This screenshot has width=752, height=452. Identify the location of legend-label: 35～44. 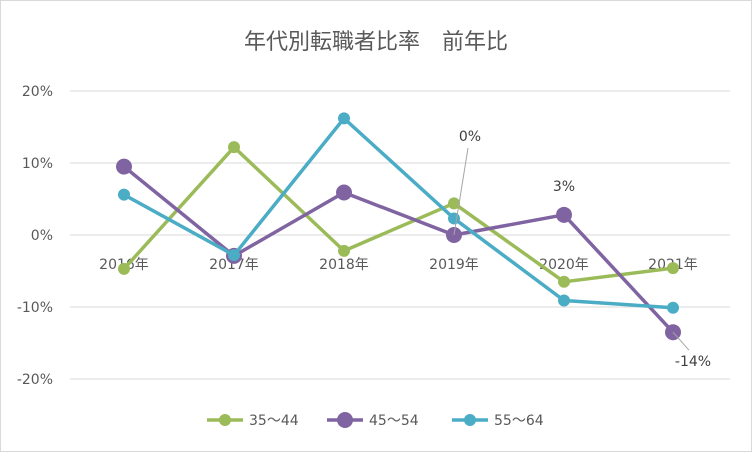
(274, 421).